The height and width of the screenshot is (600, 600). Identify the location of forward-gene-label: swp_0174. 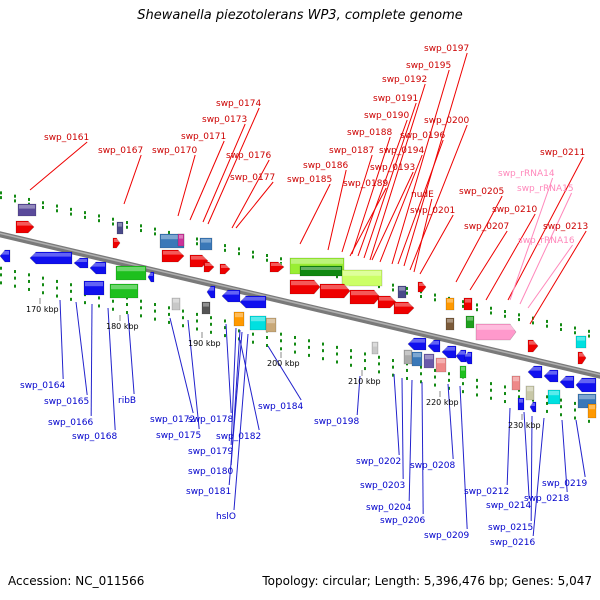
(238, 104).